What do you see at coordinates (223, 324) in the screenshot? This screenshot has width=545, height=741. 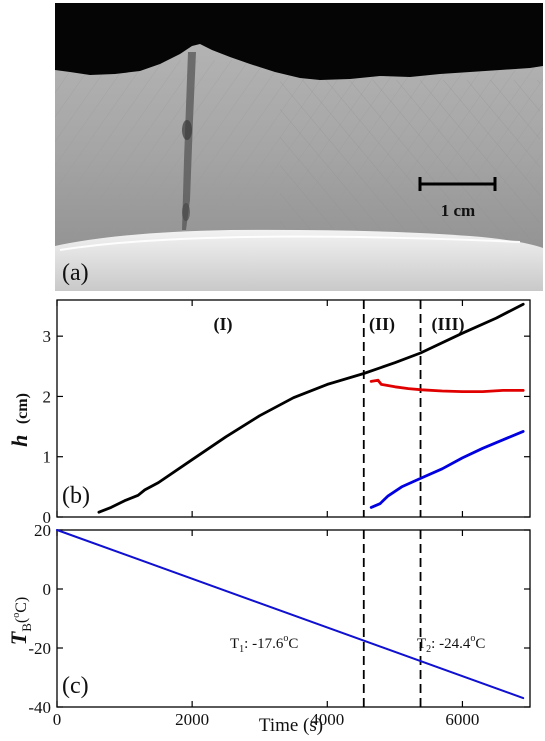 I see `region-label: (I)` at bounding box center [223, 324].